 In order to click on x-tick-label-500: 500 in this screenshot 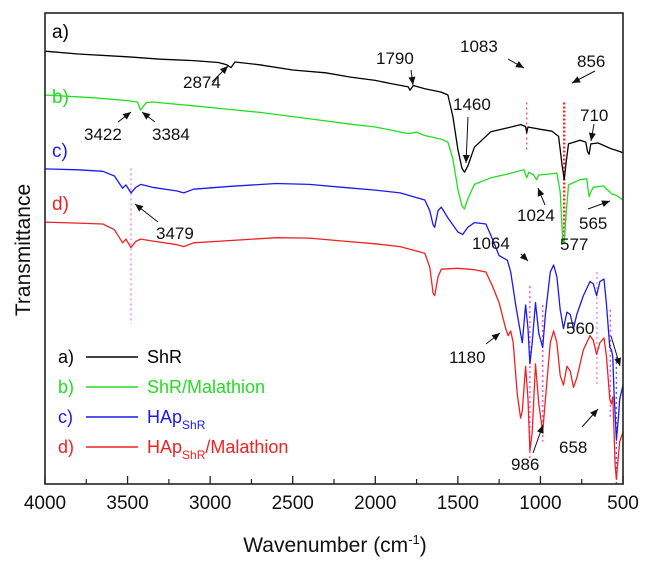, I will do `click(623, 503)`.